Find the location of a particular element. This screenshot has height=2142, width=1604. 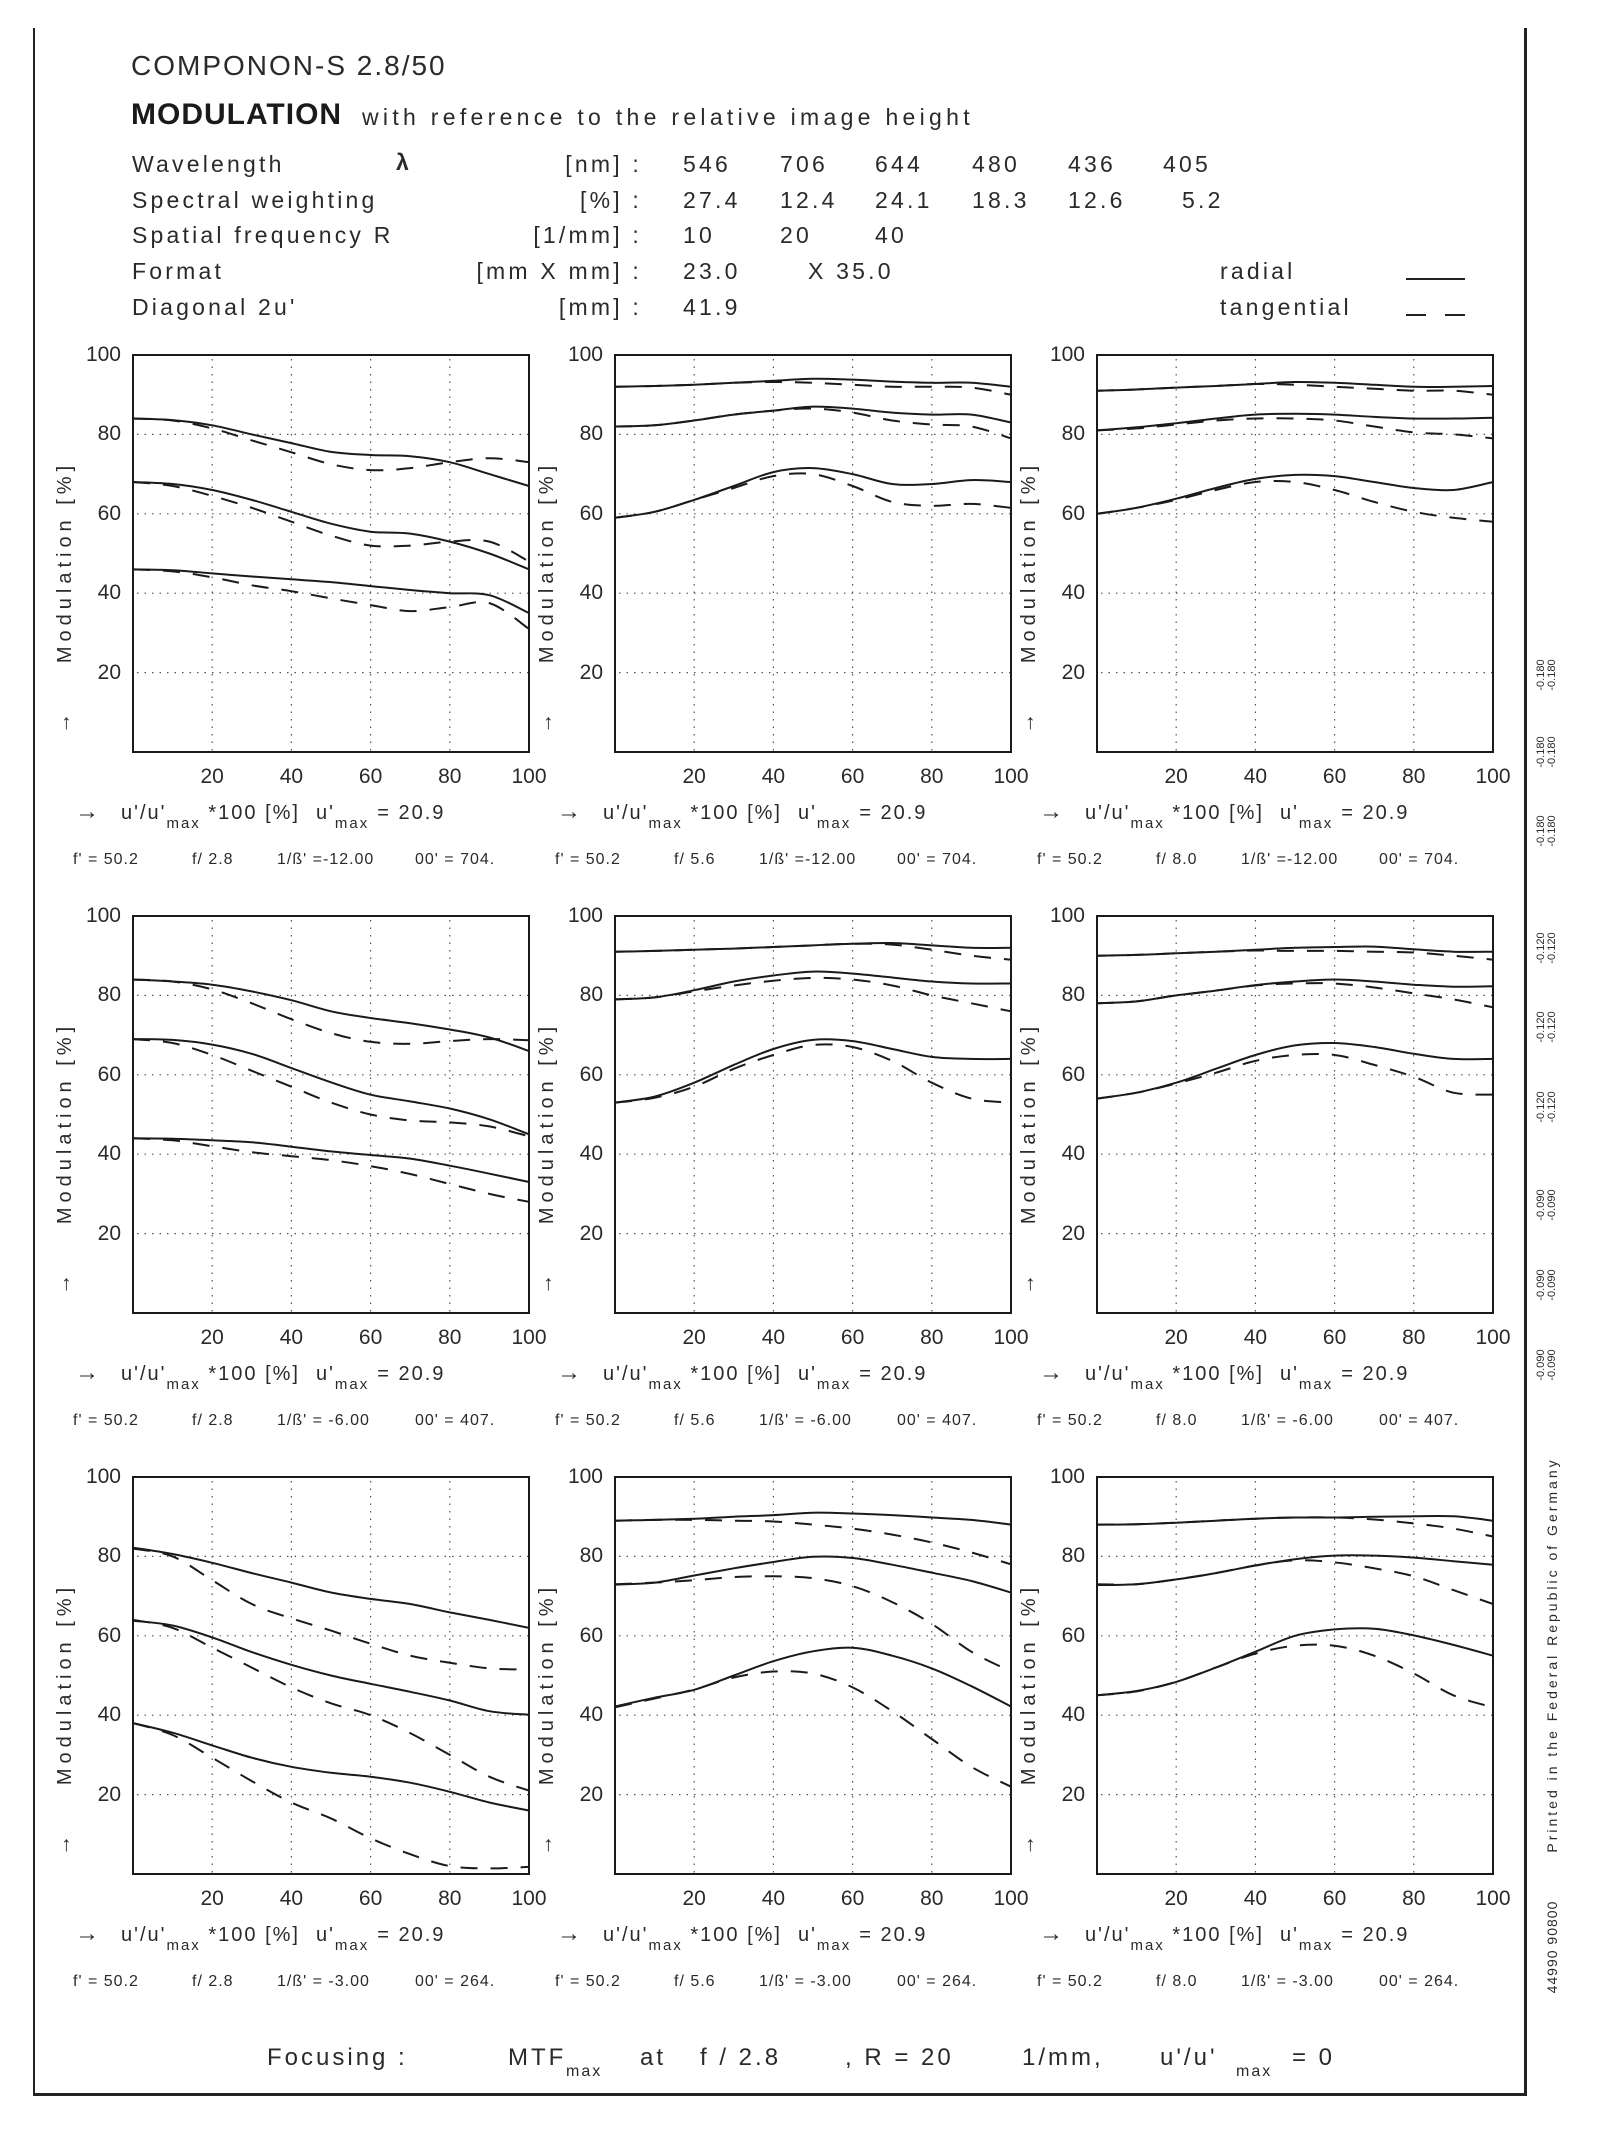

spectral-value: 12.6 is located at coordinates (1097, 200).